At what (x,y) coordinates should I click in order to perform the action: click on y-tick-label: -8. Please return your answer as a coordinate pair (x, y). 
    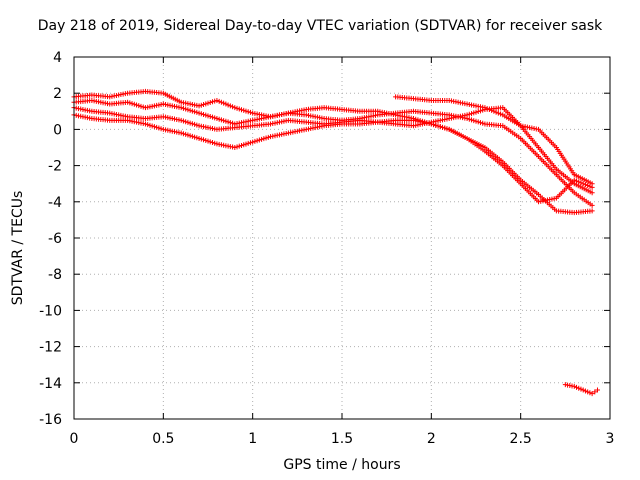
    Looking at the image, I should click on (55, 275).